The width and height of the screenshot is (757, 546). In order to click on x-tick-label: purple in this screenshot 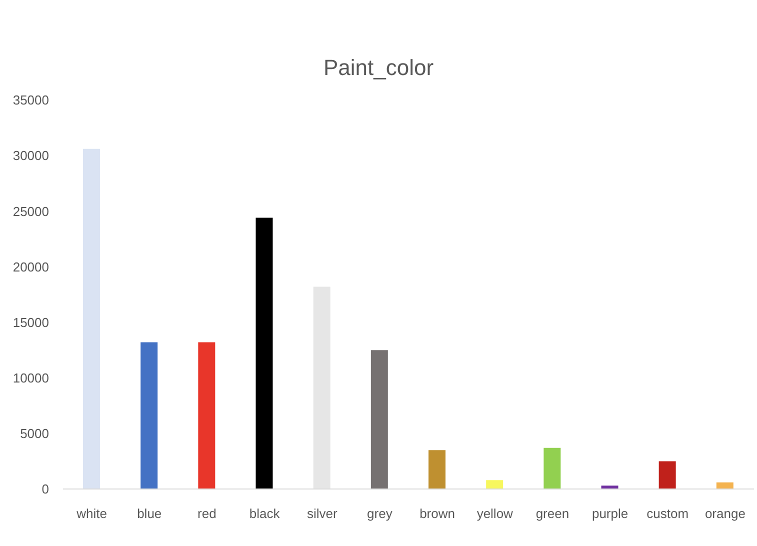, I will do `click(610, 514)`.